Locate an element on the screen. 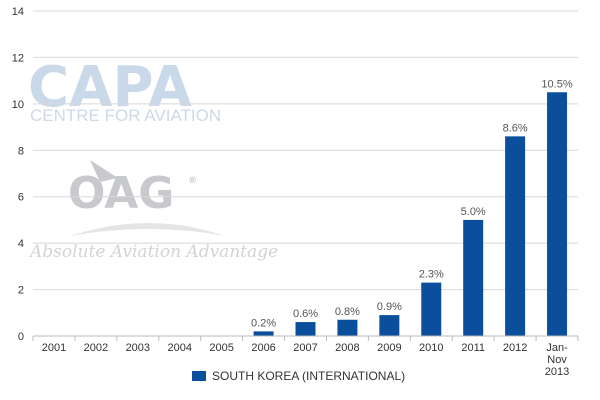  x-tick-label: Jan-Nov 2013 is located at coordinates (557, 360).